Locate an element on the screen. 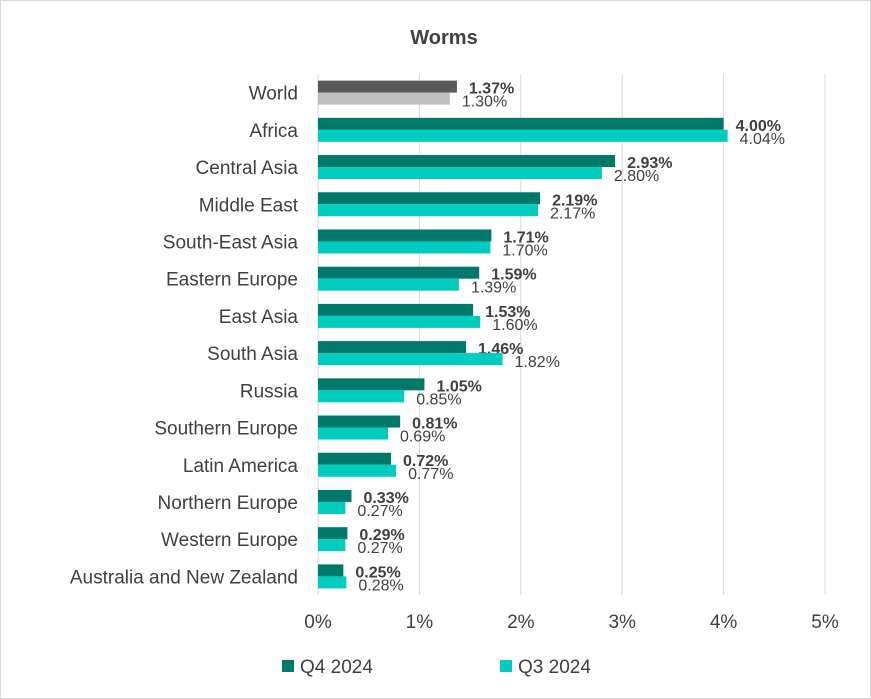 Image resolution: width=871 pixels, height=699 pixels. data-label-q3-2024: 4.04% is located at coordinates (762, 139).